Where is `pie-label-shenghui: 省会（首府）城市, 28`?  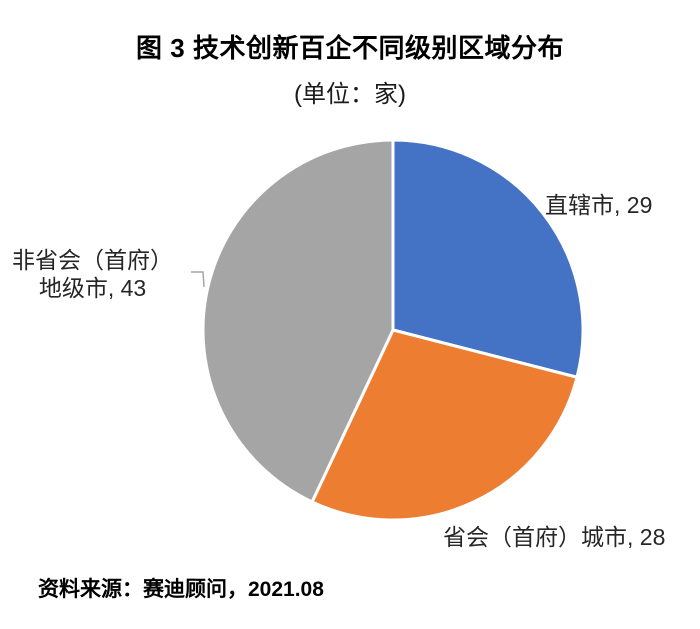
pie-label-shenghui: 省会（首府）城市, 28 is located at coordinates (554, 537).